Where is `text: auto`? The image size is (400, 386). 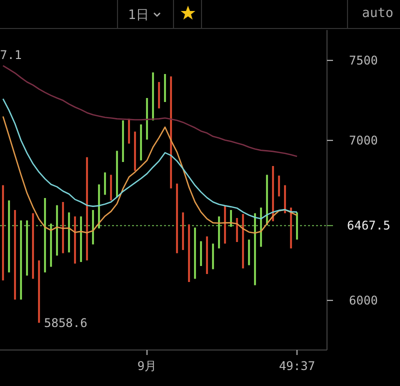
text: auto is located at coordinates (378, 13).